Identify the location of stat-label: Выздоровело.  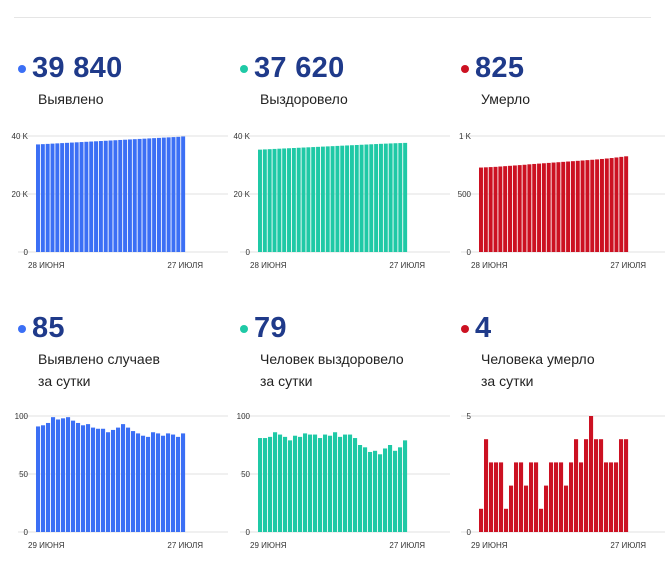
(304, 99).